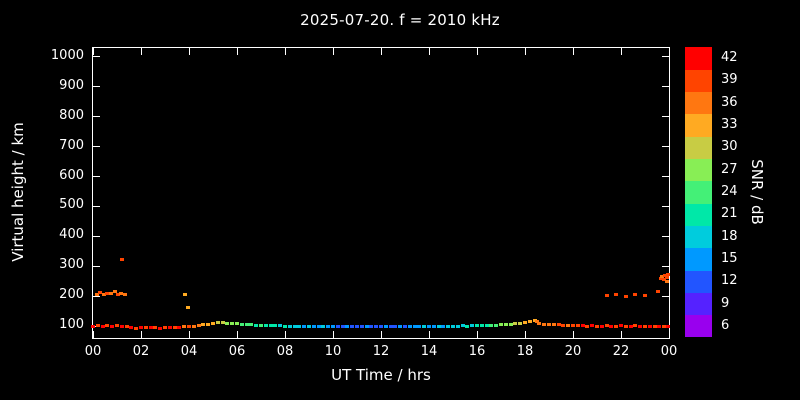 The height and width of the screenshot is (400, 800). I want to click on x-tick-label: 08, so click(285, 351).